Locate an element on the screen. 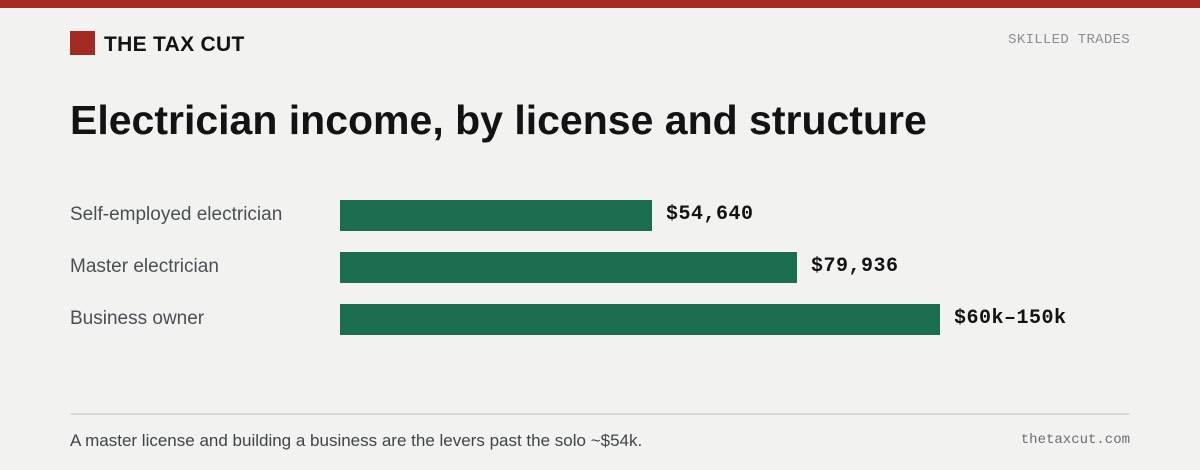 The width and height of the screenshot is (1200, 470). section-label: SKILLED TRADES is located at coordinates (1069, 40).